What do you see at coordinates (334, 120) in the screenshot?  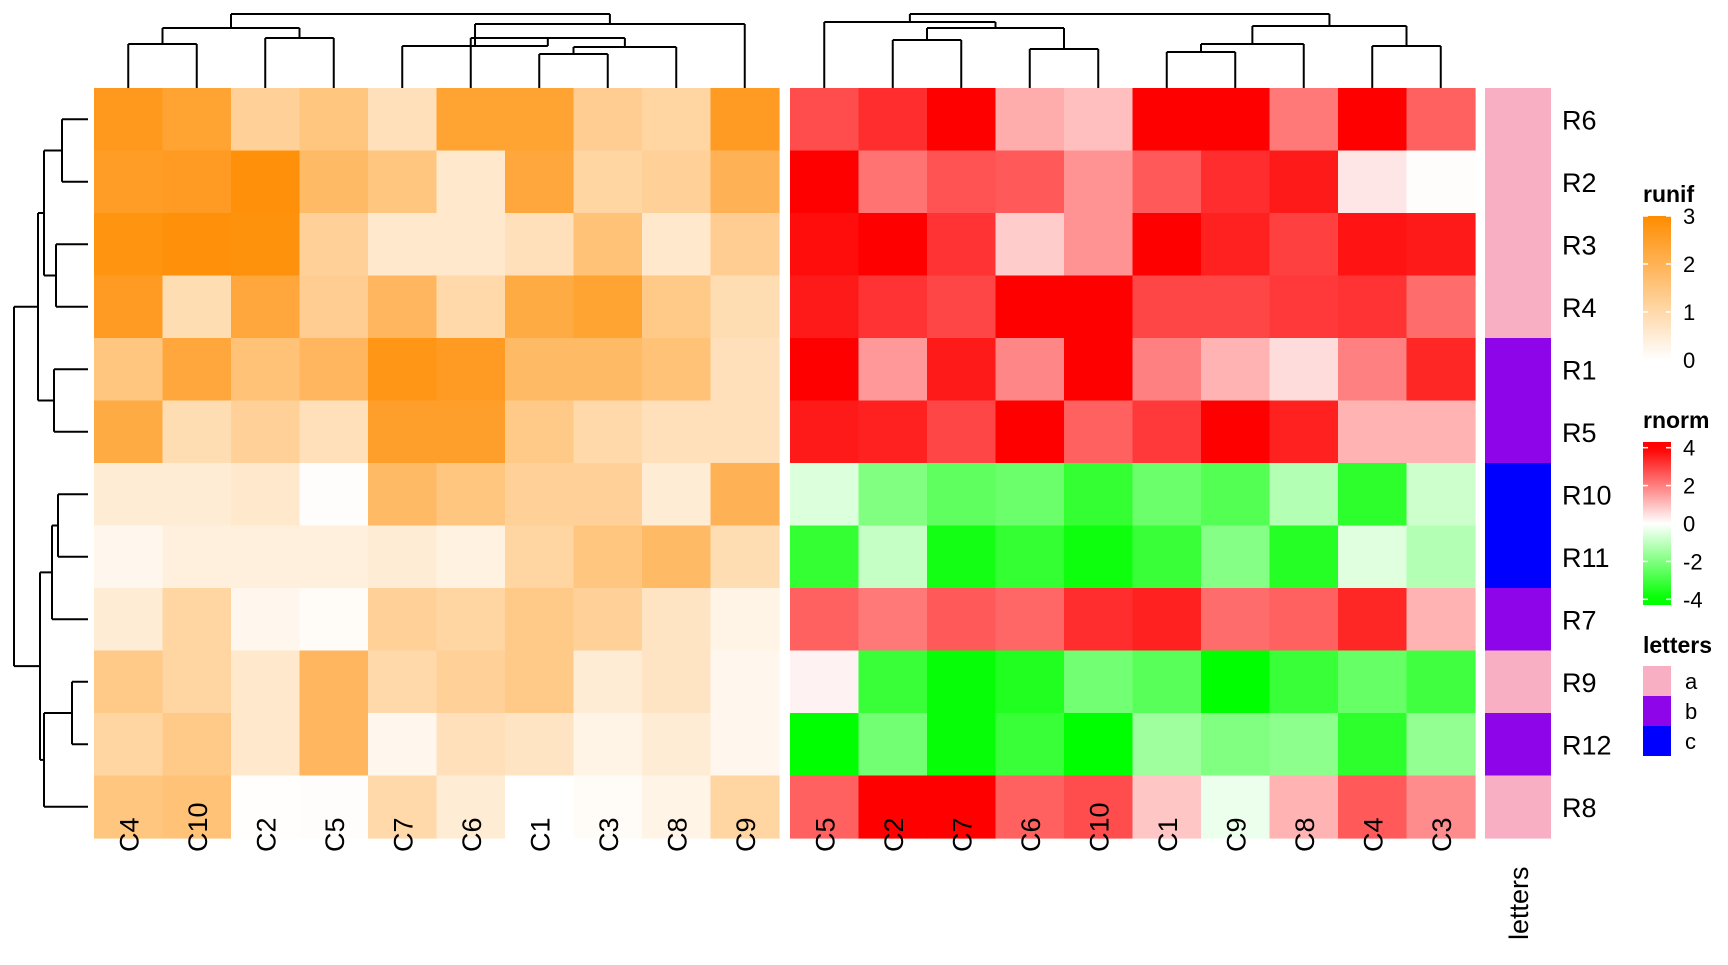 I see `heatmap-cell-runif-R6-C5` at bounding box center [334, 120].